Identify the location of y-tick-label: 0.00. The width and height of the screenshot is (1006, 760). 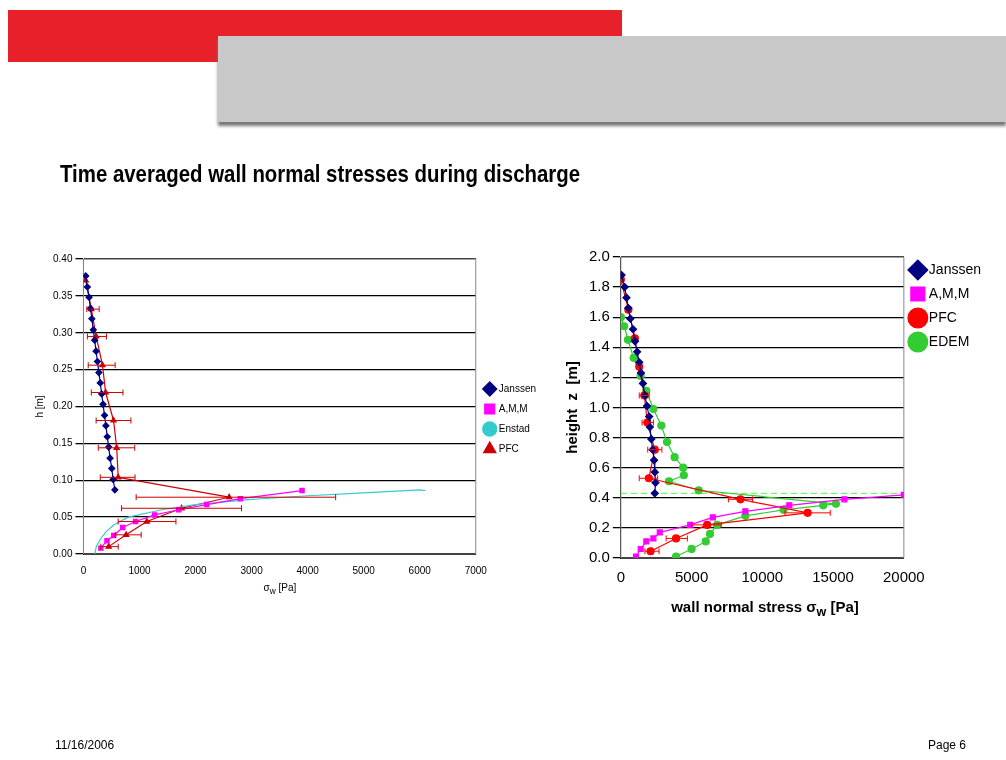
(62, 553).